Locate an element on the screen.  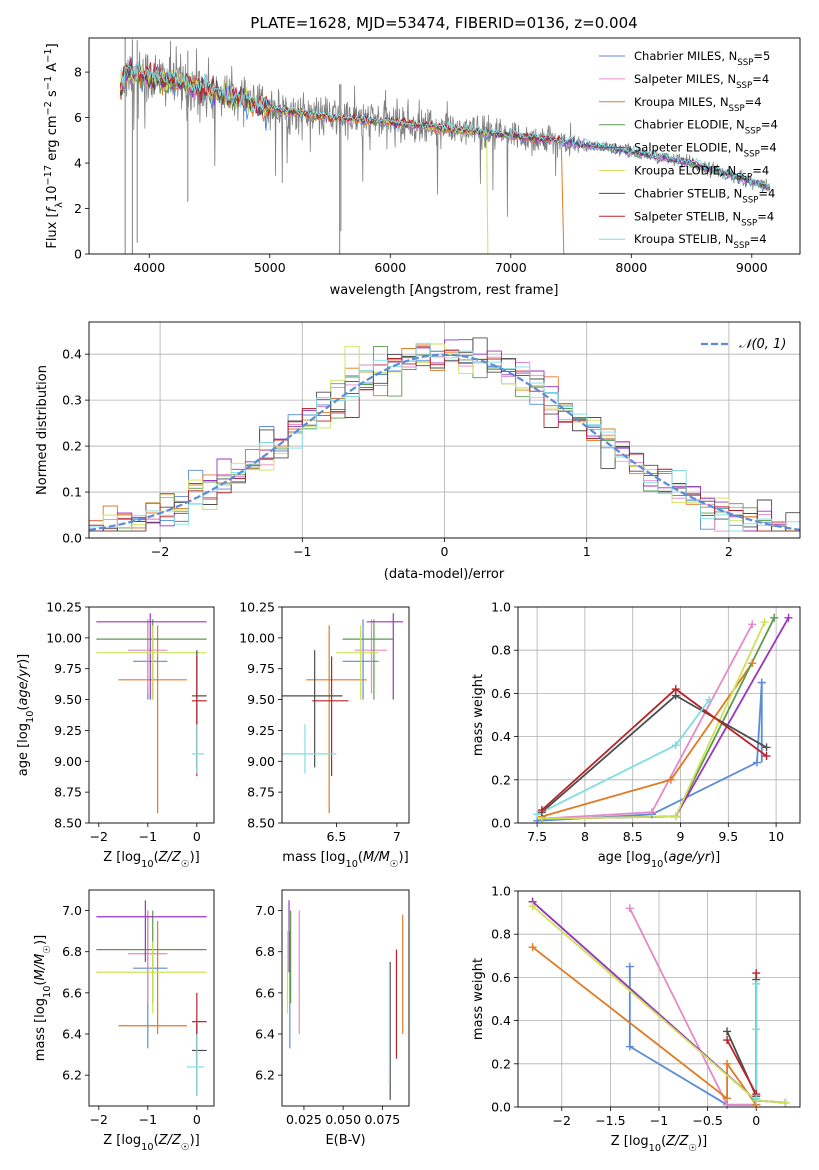
age_vs_mass-ytick-label: 9.75 is located at coordinates (261, 668).